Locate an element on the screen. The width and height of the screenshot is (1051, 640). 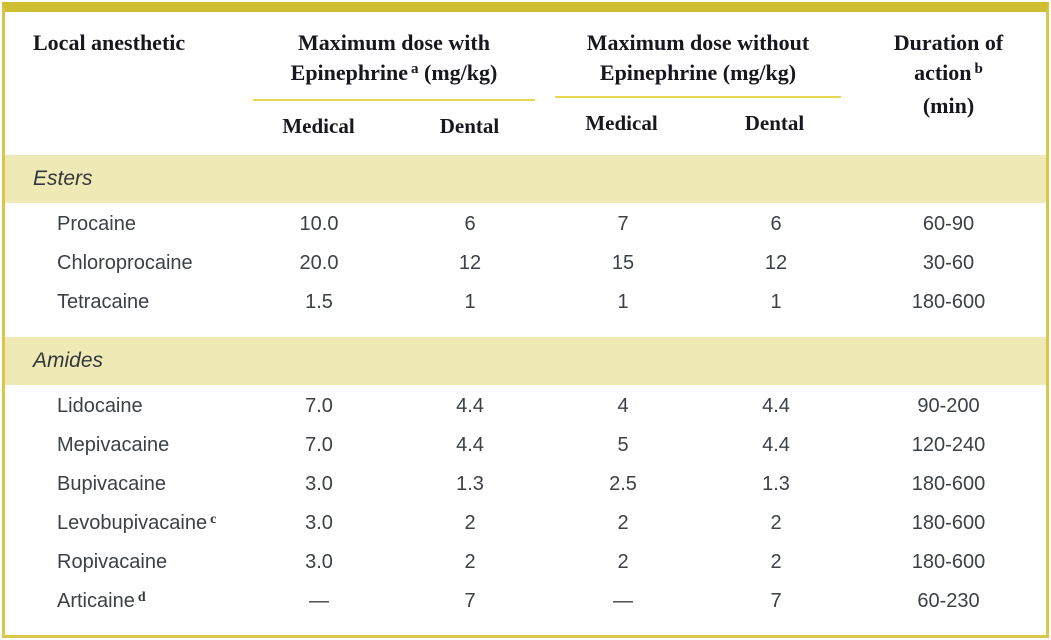
group-without-epinephrine-title: Maximum dose without Epinephrine (mg/kg) is located at coordinates (698, 63).